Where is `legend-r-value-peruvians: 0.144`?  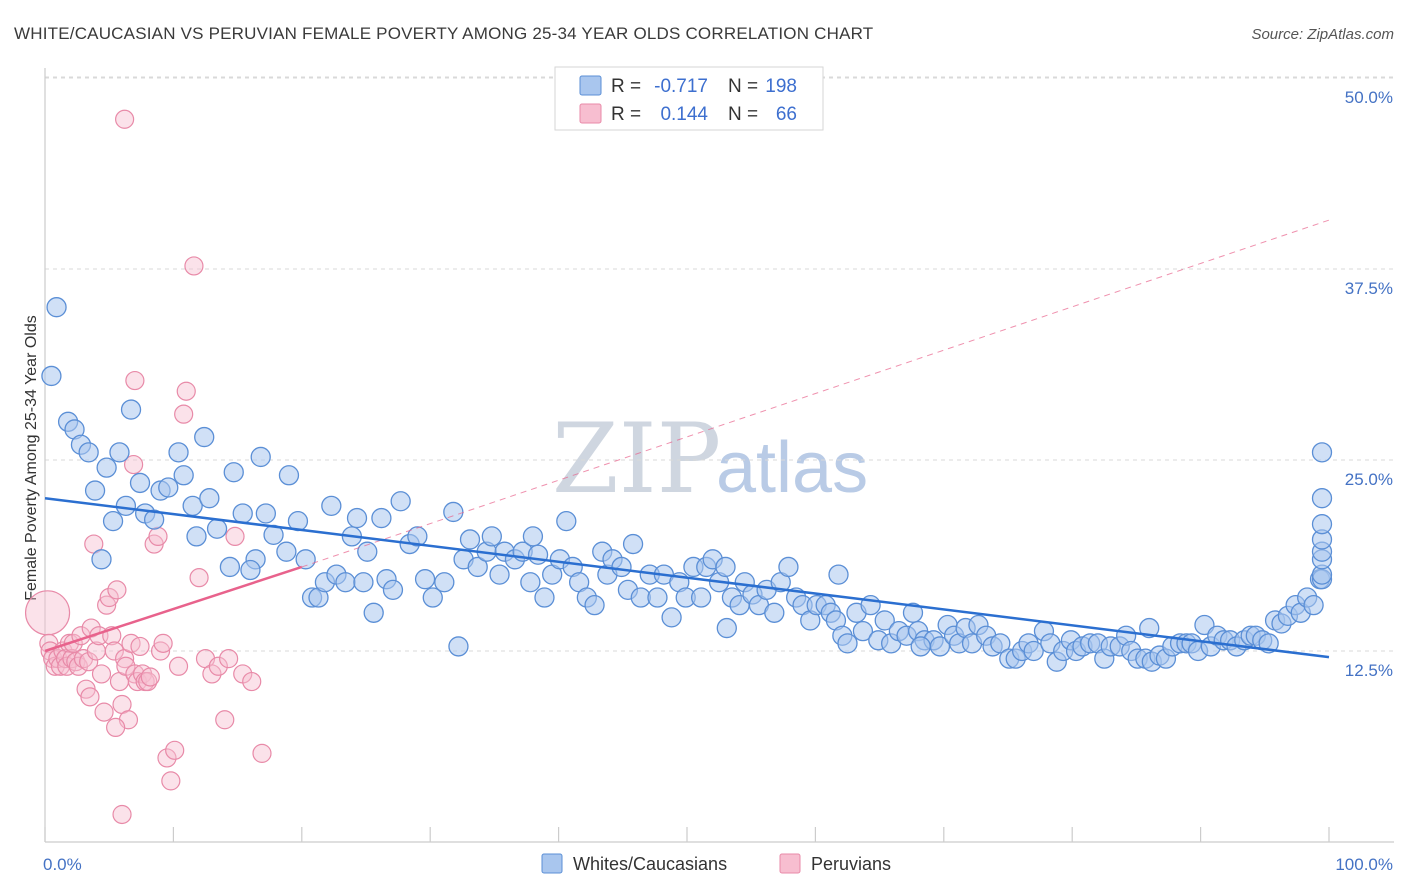 legend-r-value-peruvians: 0.144 is located at coordinates (684, 114).